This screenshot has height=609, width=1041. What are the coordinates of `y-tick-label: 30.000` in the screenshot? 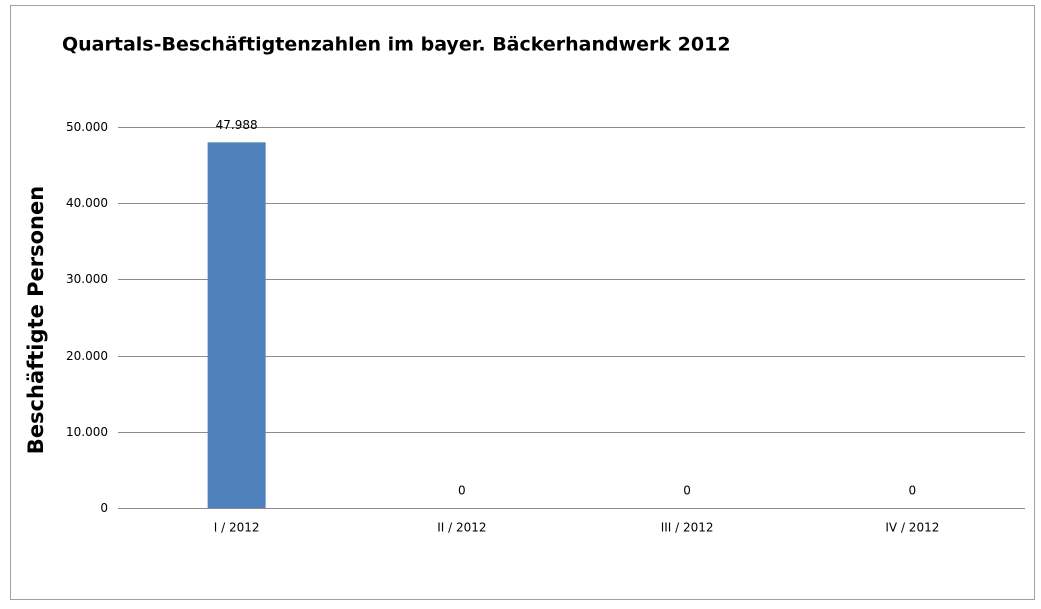 It's located at (87, 279).